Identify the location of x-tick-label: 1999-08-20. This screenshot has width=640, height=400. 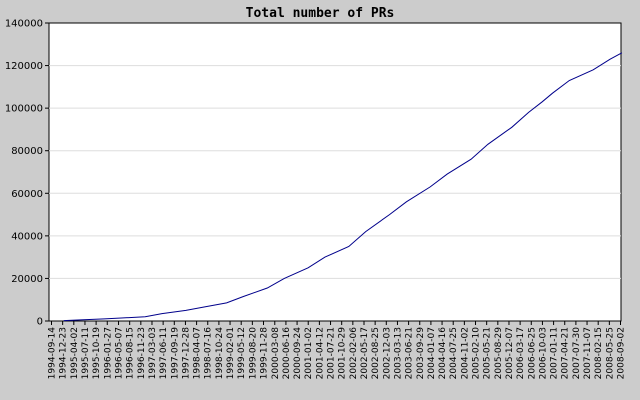
(253, 353).